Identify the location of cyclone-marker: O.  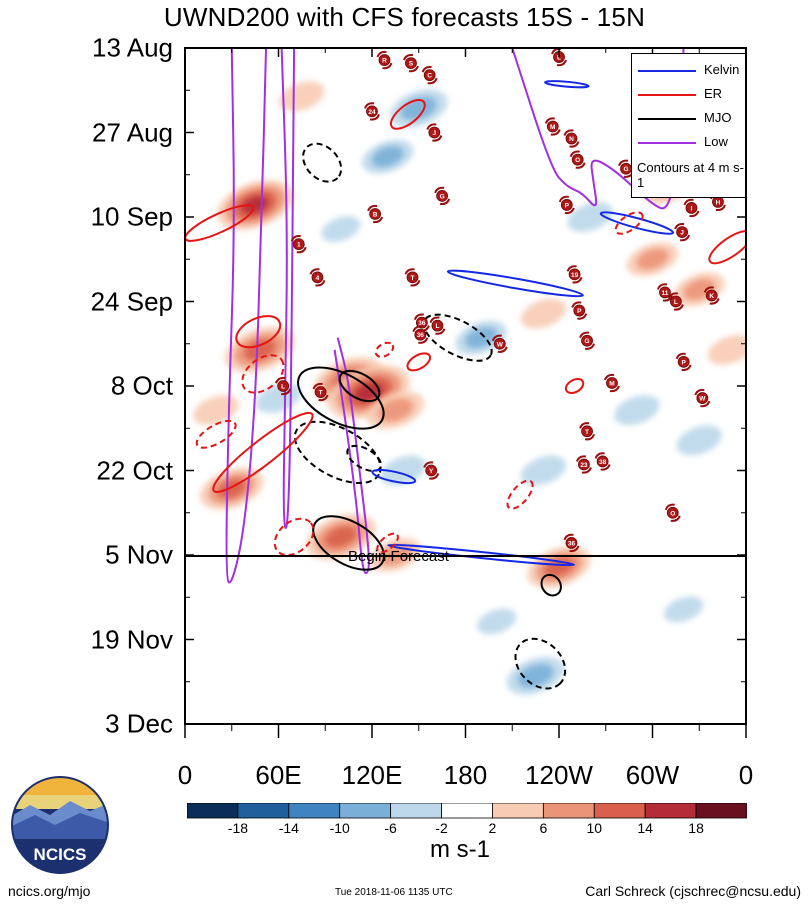
(672, 512).